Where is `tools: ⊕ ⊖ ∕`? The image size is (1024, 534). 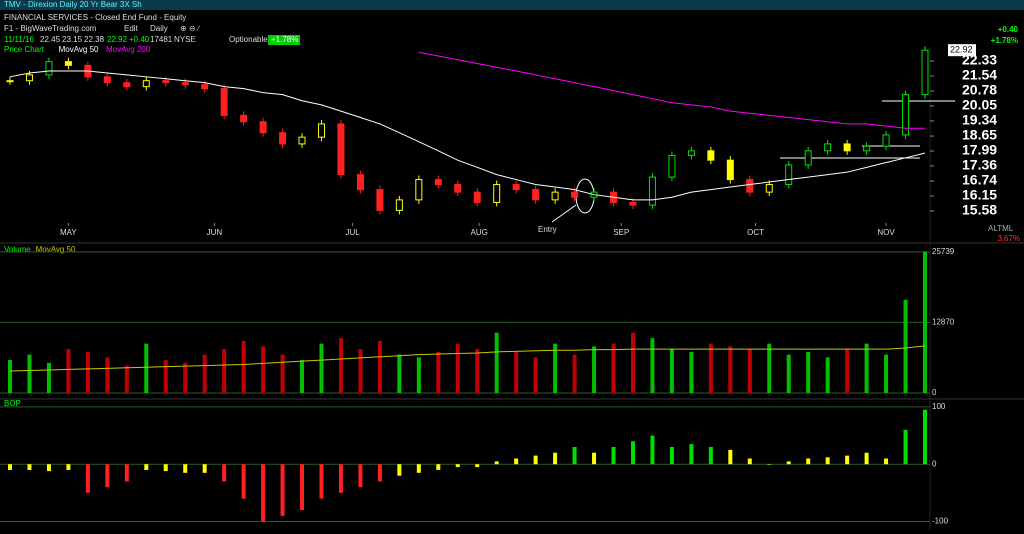
tools: ⊕ ⊖ ∕ is located at coordinates (190, 28).